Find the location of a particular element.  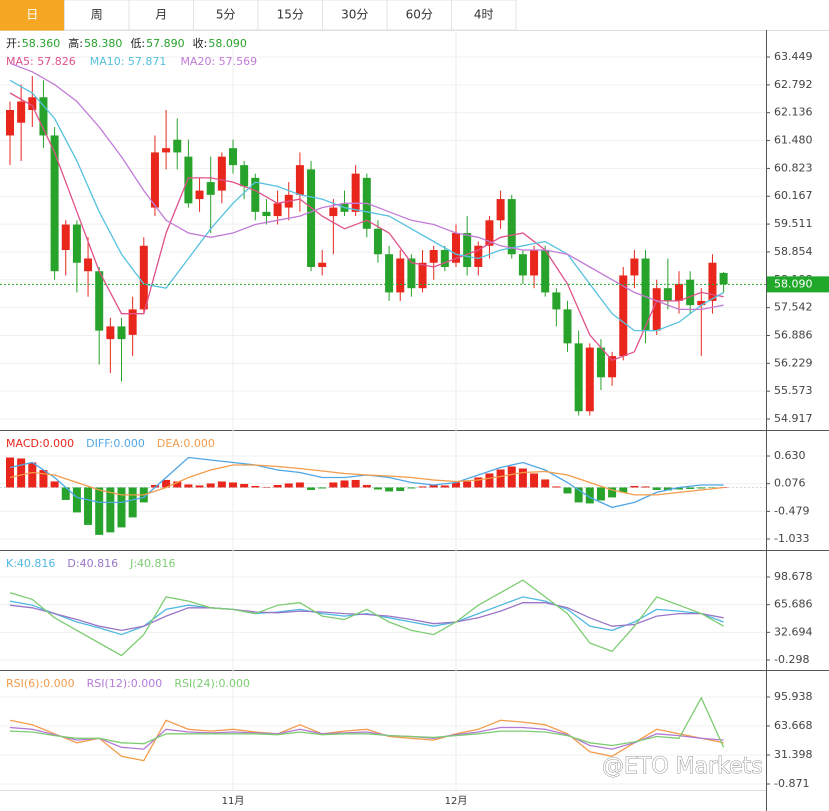

y-tick-label: 59.511 is located at coordinates (793, 223).